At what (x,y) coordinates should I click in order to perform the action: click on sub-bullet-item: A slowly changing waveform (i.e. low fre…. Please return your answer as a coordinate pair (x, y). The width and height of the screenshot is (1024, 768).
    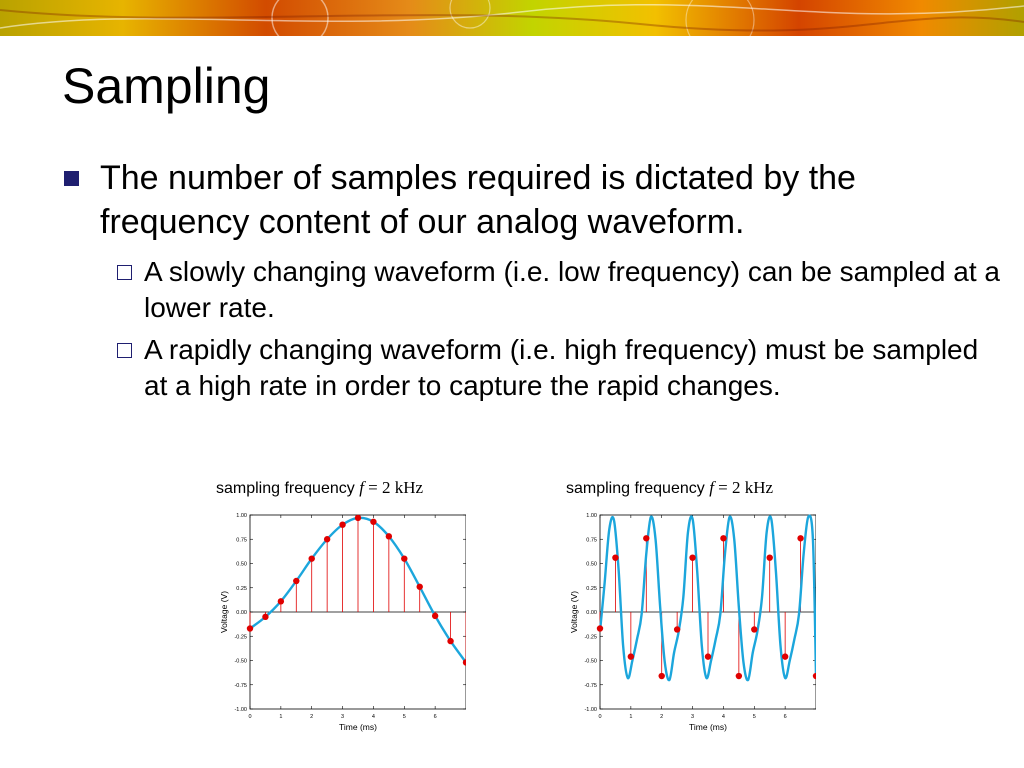
    Looking at the image, I should click on (532, 290).